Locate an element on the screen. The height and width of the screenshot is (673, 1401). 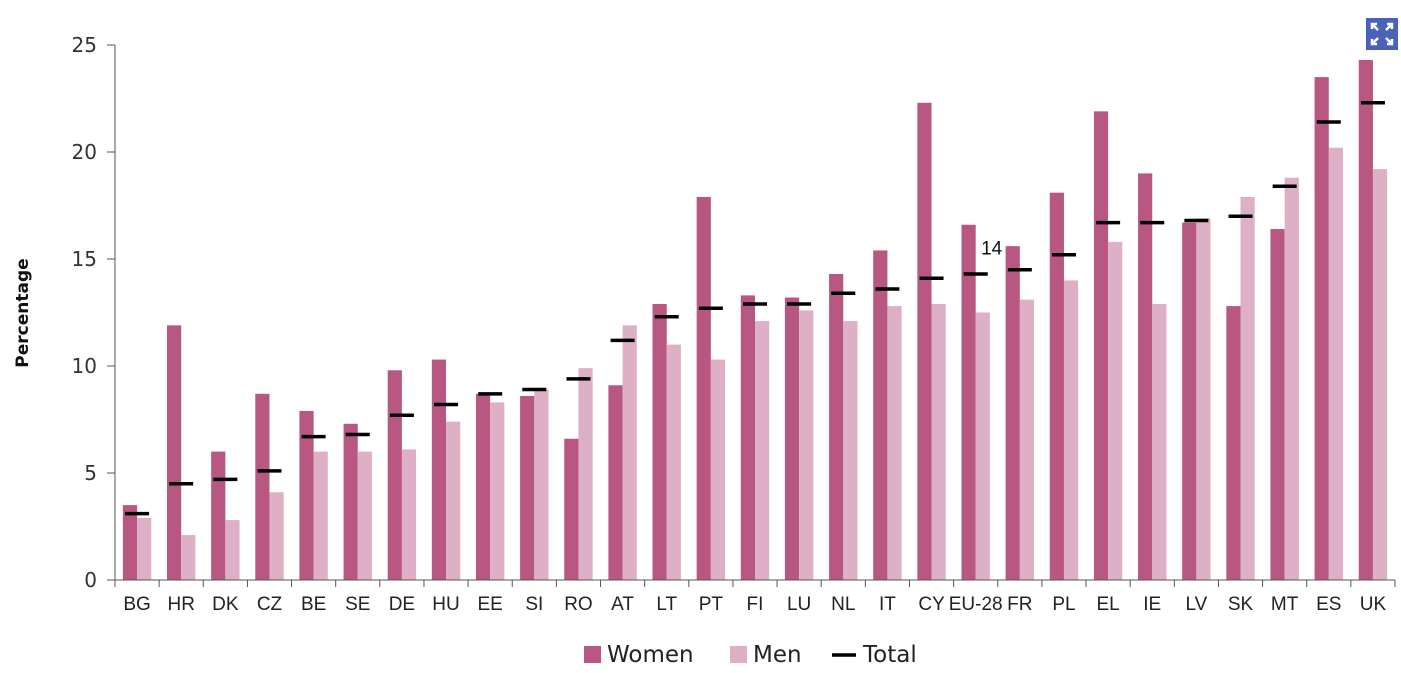
legend-label-men: Men is located at coordinates (777, 655).